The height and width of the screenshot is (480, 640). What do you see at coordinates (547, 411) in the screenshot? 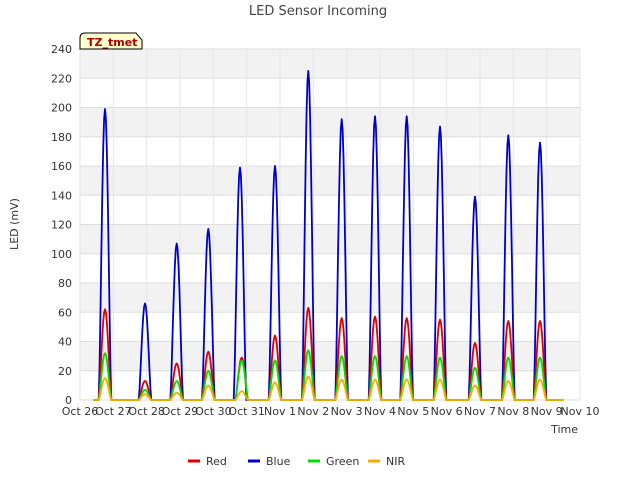
I see `x-tick-label: Nov 9` at bounding box center [547, 411].